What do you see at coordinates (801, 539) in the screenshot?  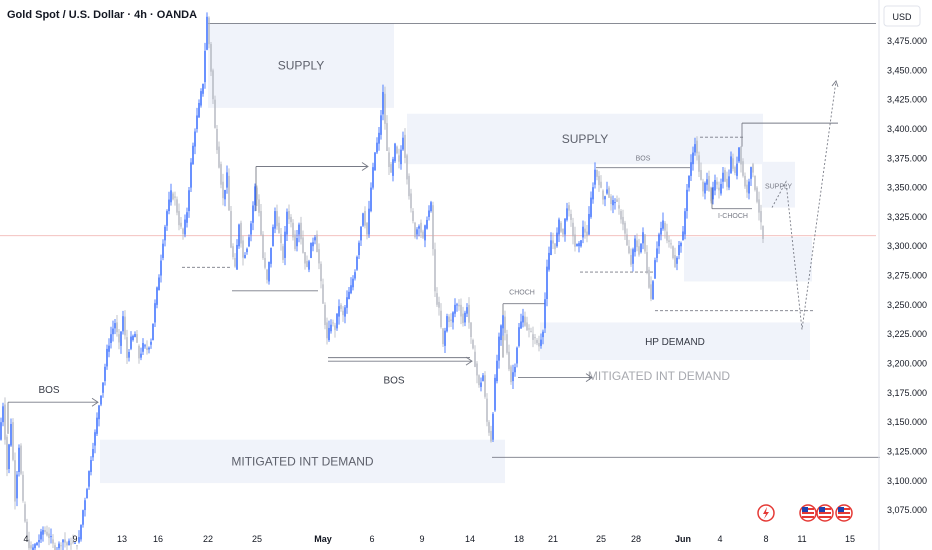 I see `time-tick-label: 11` at bounding box center [801, 539].